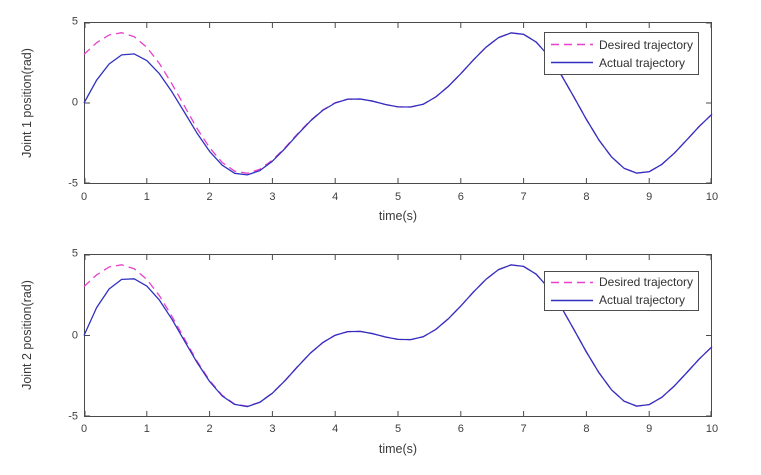 This screenshot has height=475, width=761. I want to click on y-axis-label-joint2: Joint 2 position(rad), so click(27, 335).